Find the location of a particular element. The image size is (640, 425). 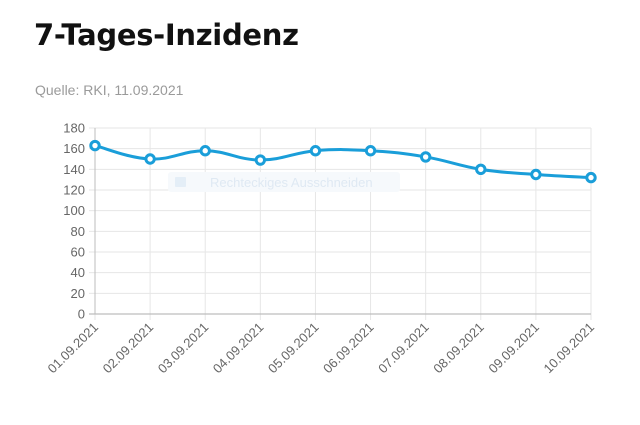

series-line is located at coordinates (343, 162).